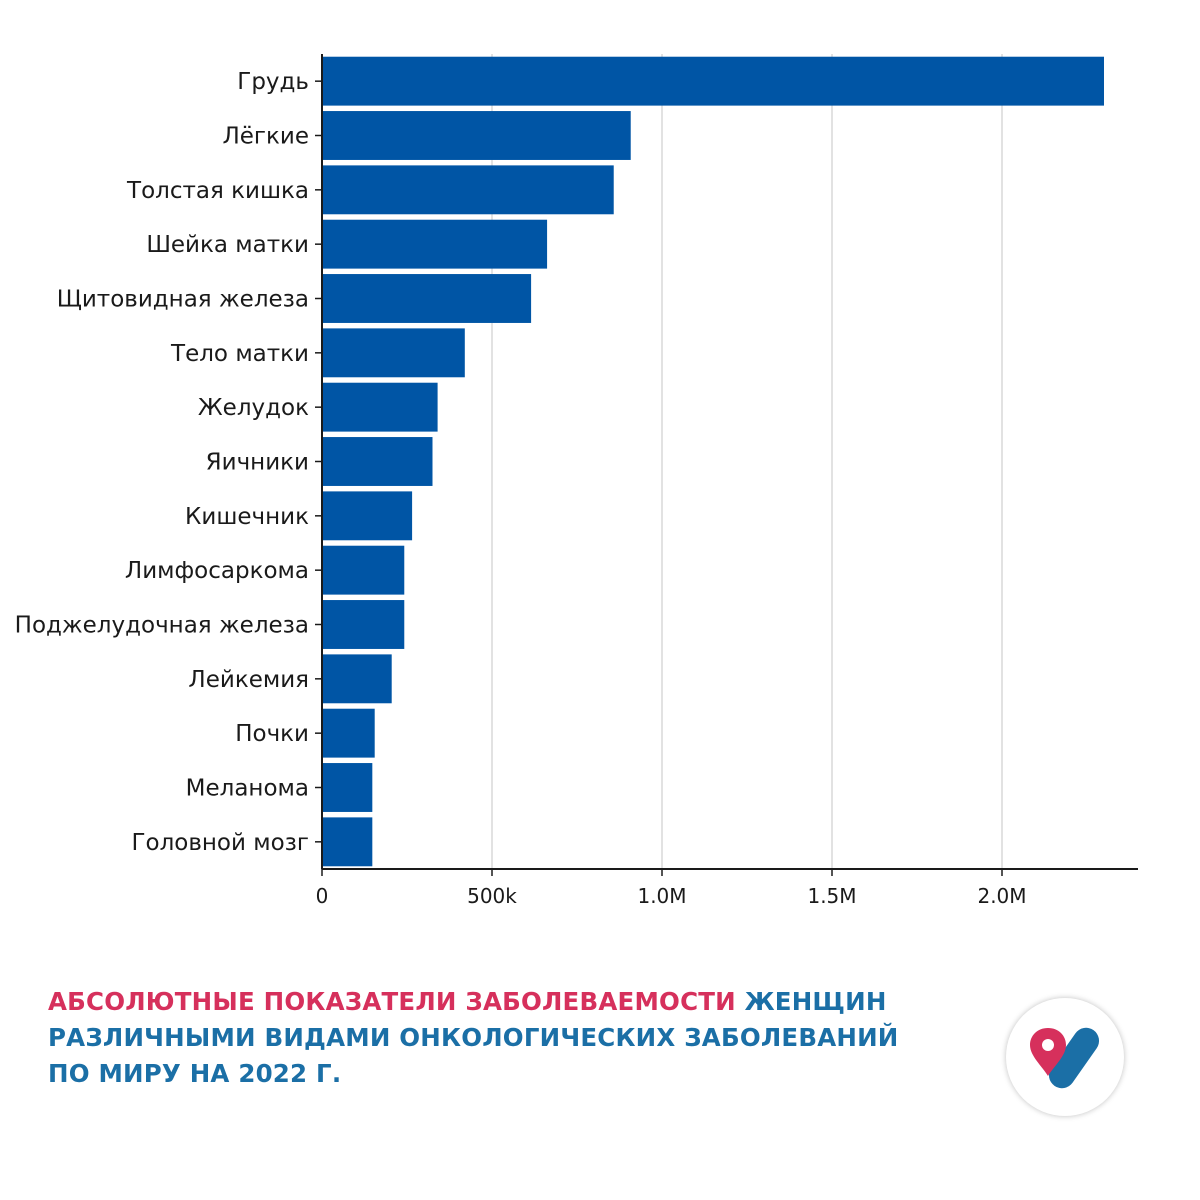 Image resolution: width=1200 pixels, height=1200 pixels. What do you see at coordinates (217, 571) in the screenshot?
I see `category-label: Лимфосаркома` at bounding box center [217, 571].